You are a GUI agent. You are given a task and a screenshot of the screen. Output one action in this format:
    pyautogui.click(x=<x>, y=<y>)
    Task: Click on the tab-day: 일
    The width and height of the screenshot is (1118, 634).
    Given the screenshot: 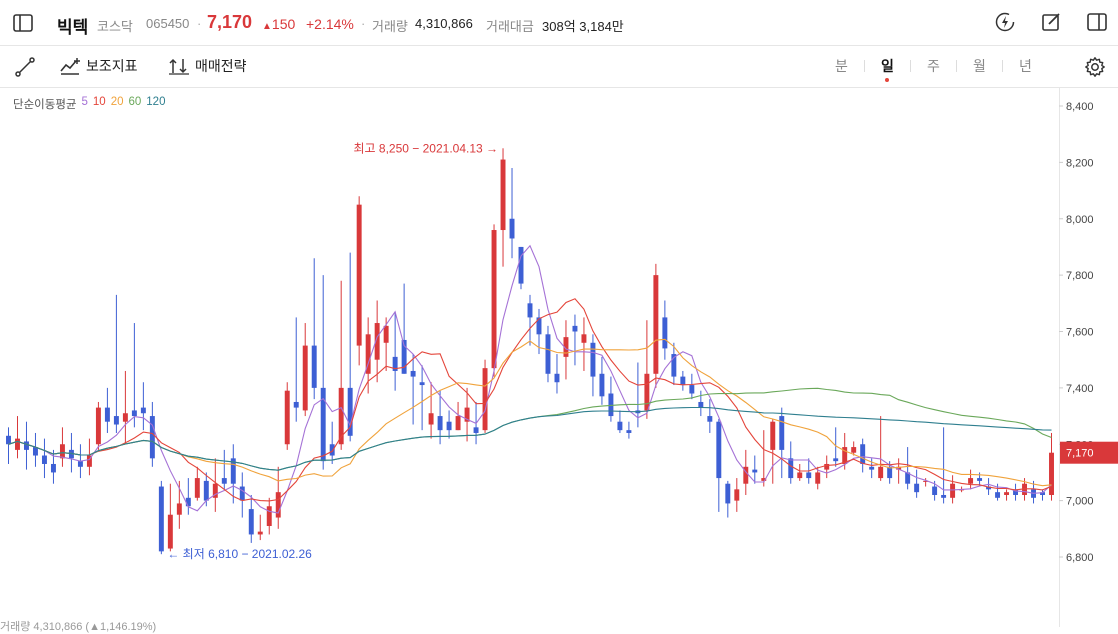 What is the action you would take?
    pyautogui.click(x=887, y=69)
    